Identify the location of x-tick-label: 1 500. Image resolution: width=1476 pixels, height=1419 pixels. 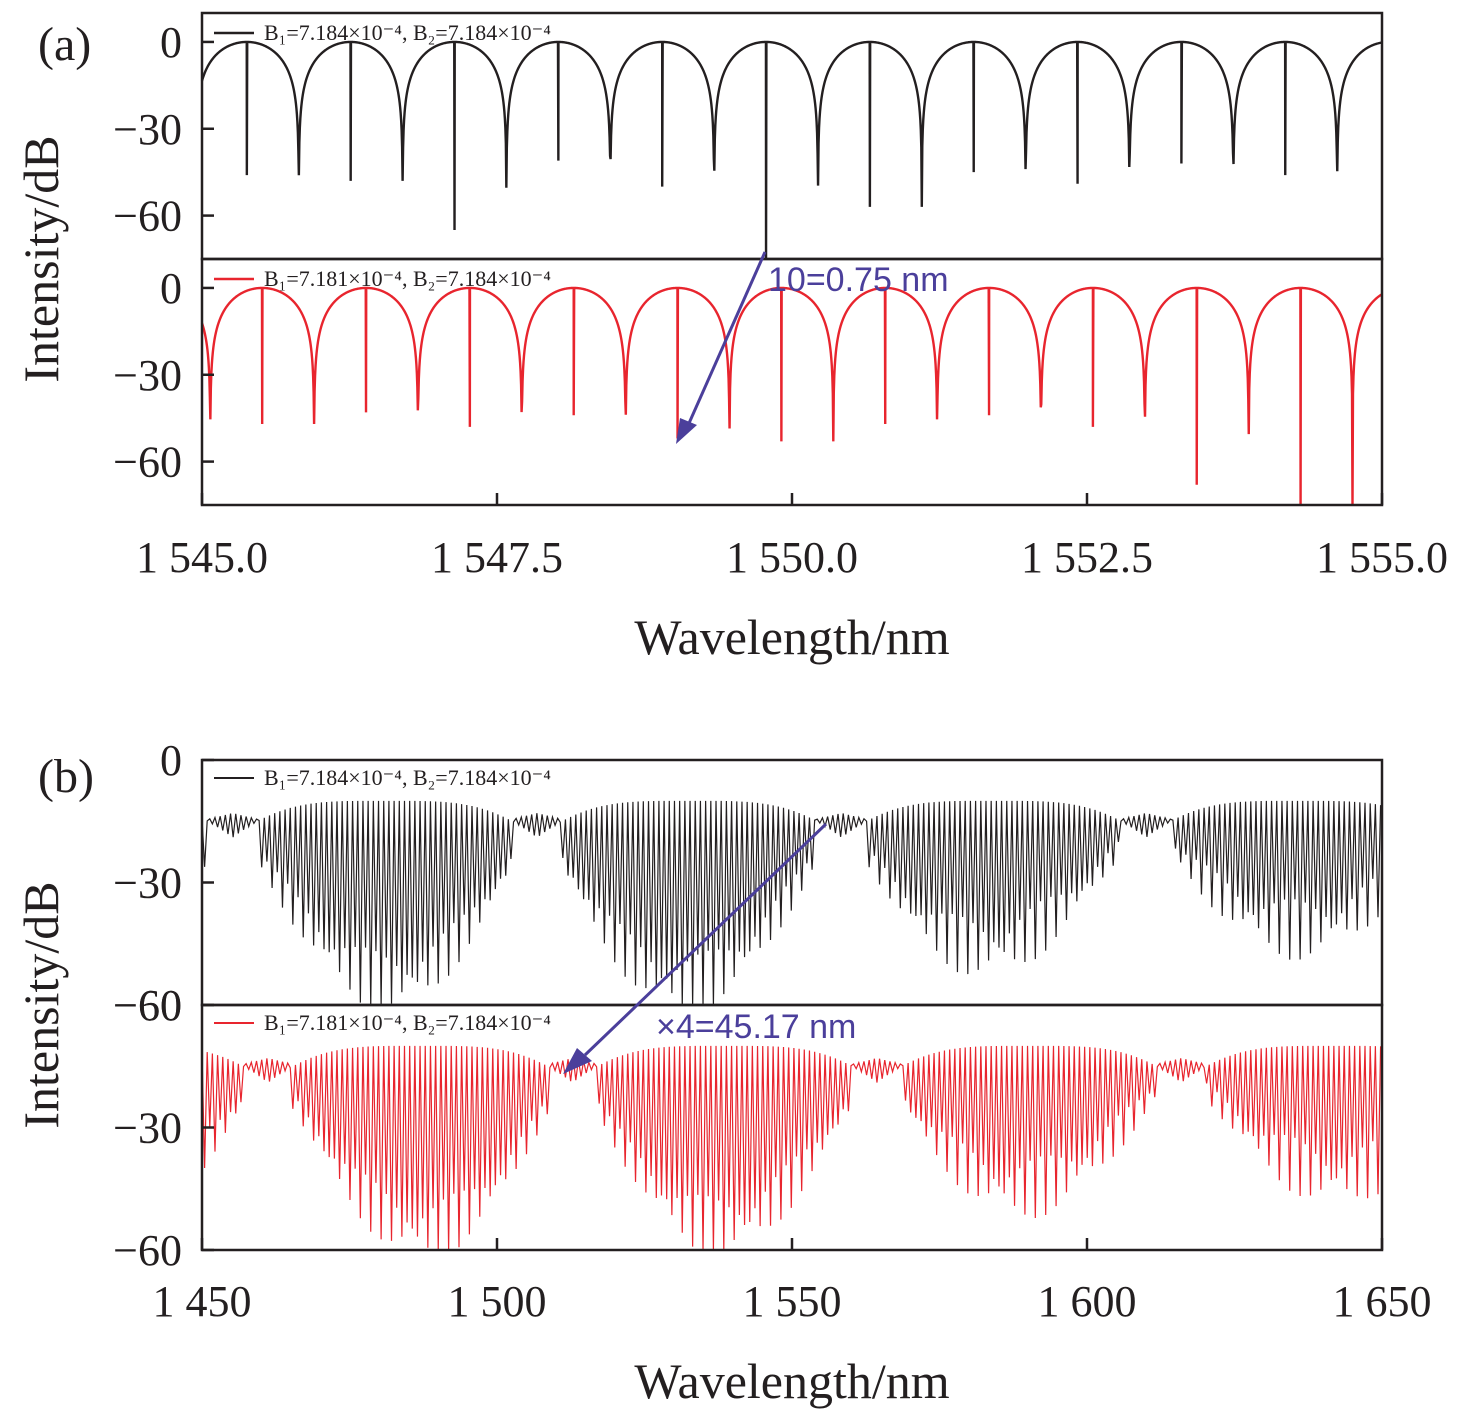
(497, 1301).